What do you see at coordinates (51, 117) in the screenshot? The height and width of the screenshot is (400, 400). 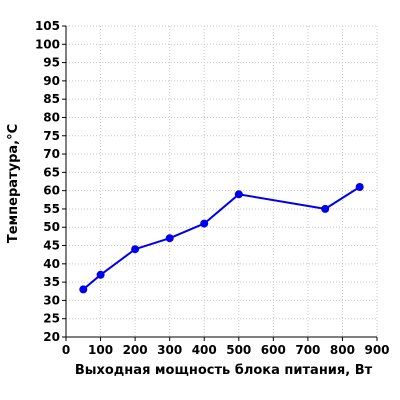 I see `y-tick-label: 80` at bounding box center [51, 117].